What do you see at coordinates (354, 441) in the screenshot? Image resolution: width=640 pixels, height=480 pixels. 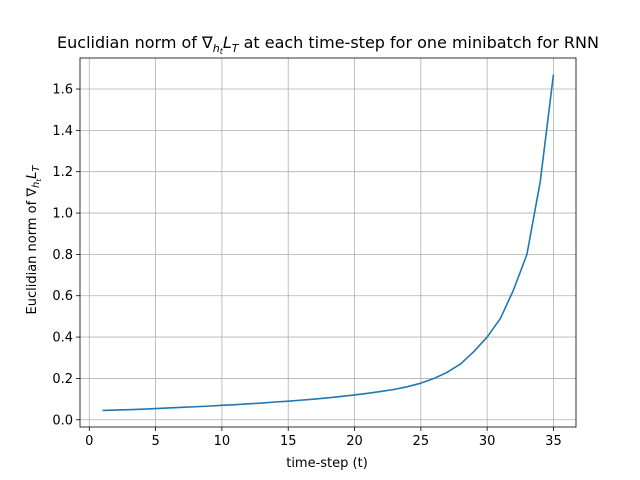 I see `x-tick-label: 20` at bounding box center [354, 441].